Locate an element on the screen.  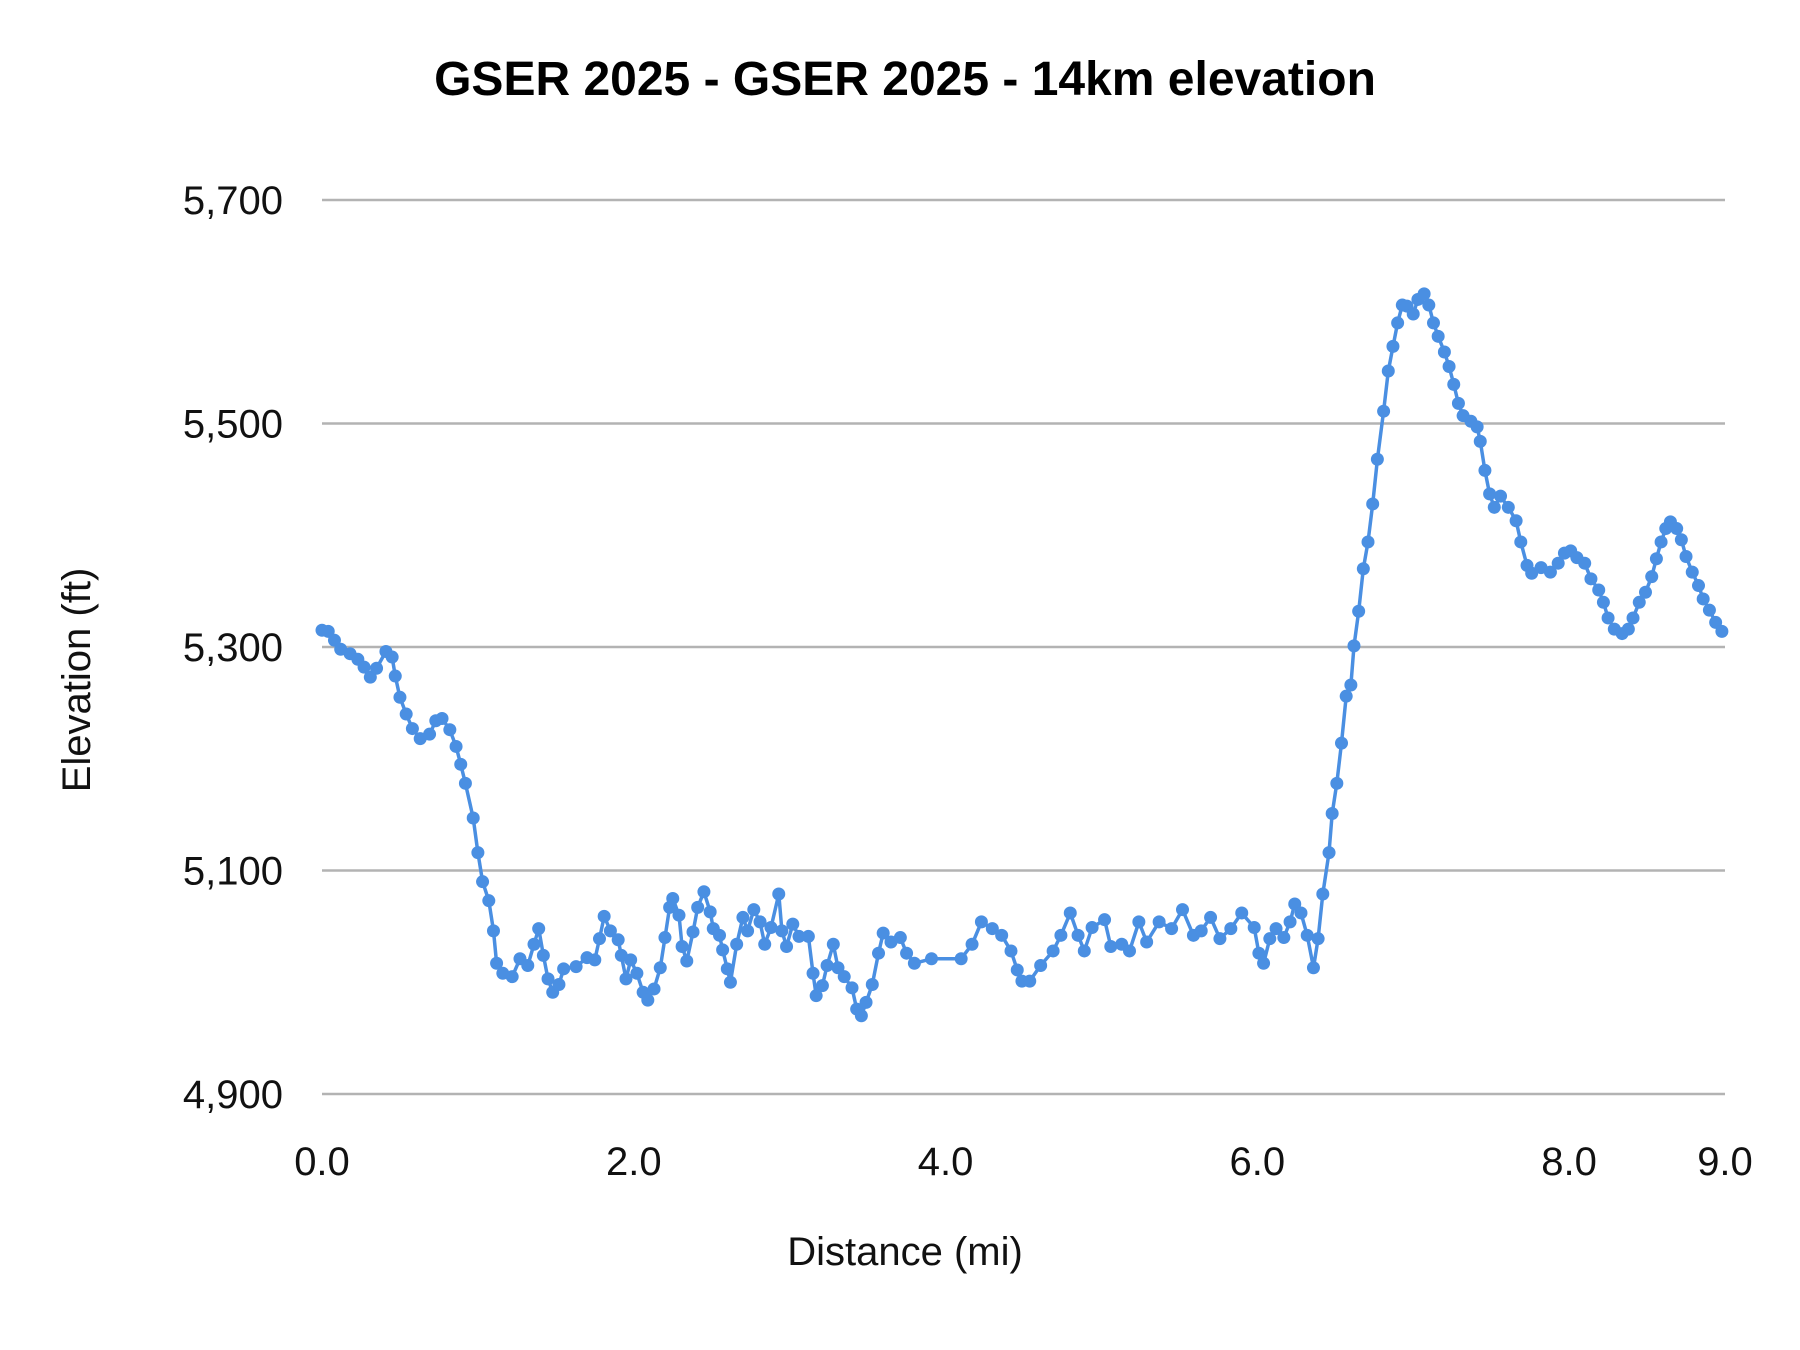
y-tick-label: 5,700 is located at coordinates (233, 201).